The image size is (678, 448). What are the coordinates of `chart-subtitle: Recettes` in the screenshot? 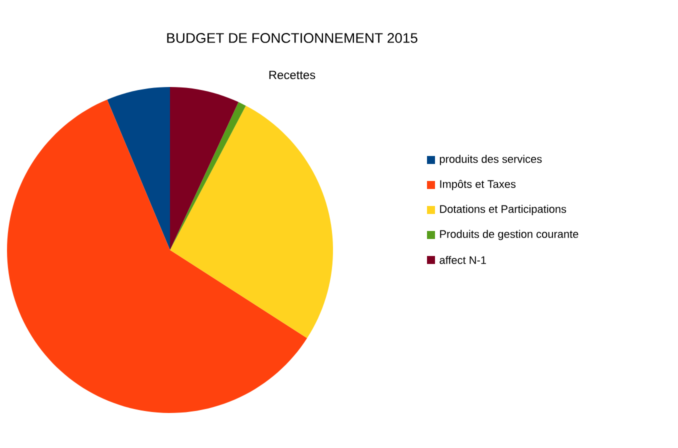 It's located at (292, 75).